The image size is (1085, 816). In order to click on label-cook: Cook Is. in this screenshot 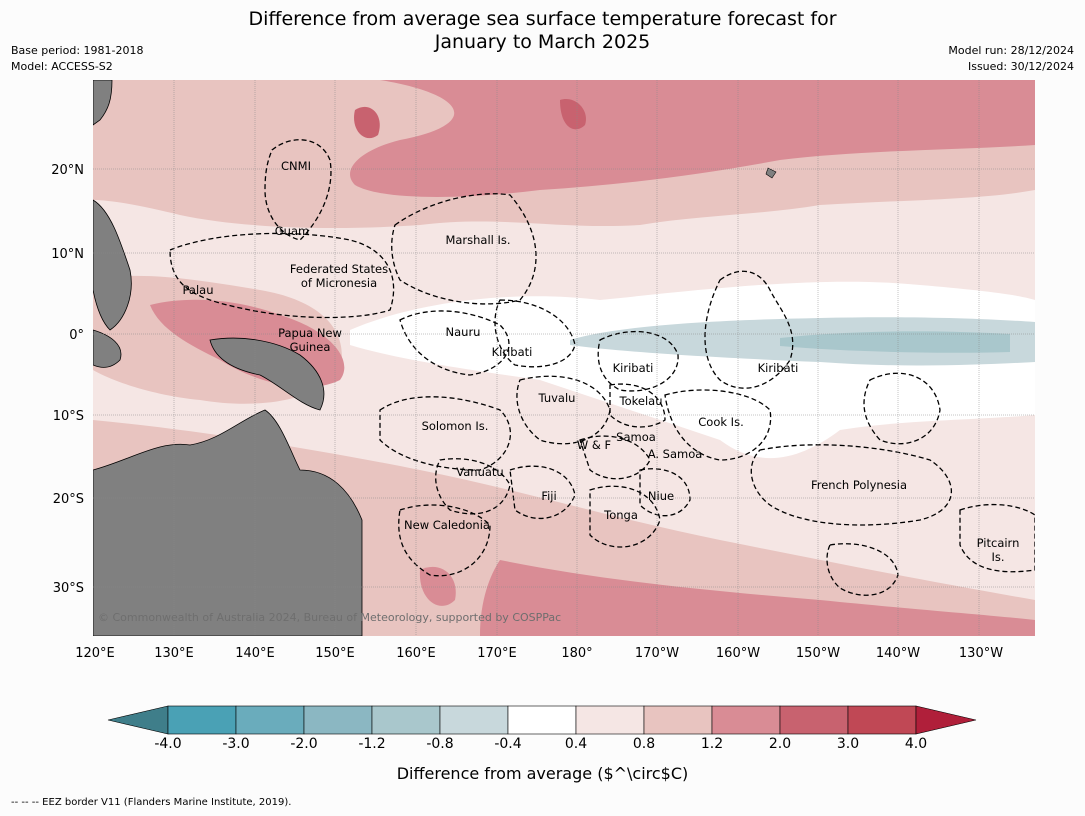, I will do `click(720, 422)`.